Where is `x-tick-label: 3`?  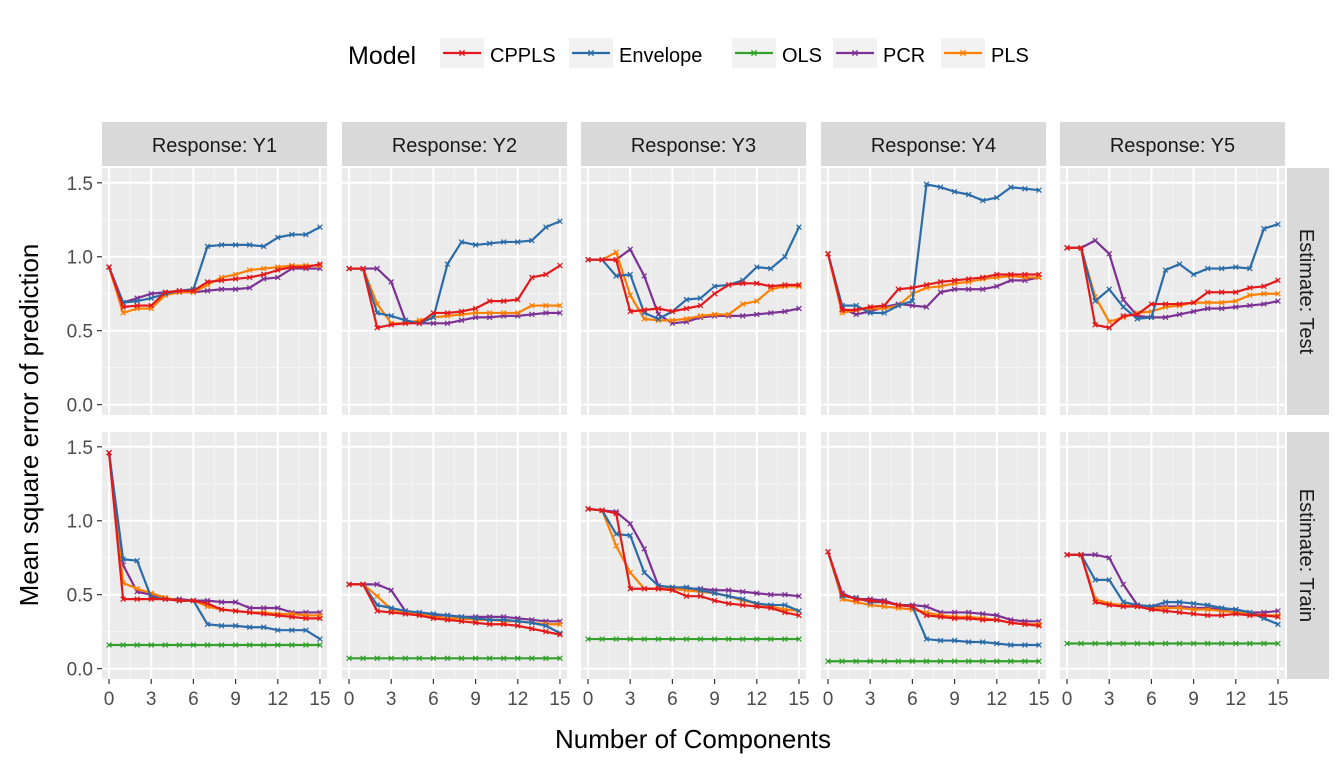 x-tick-label: 3 is located at coordinates (1109, 699).